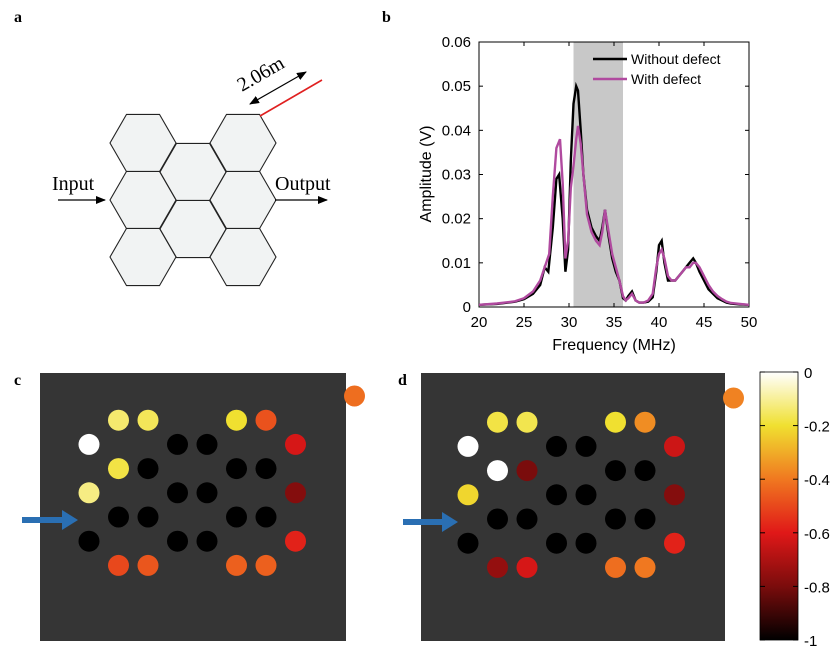 The height and width of the screenshot is (650, 831). I want to click on defect-wire, so click(291, 98).